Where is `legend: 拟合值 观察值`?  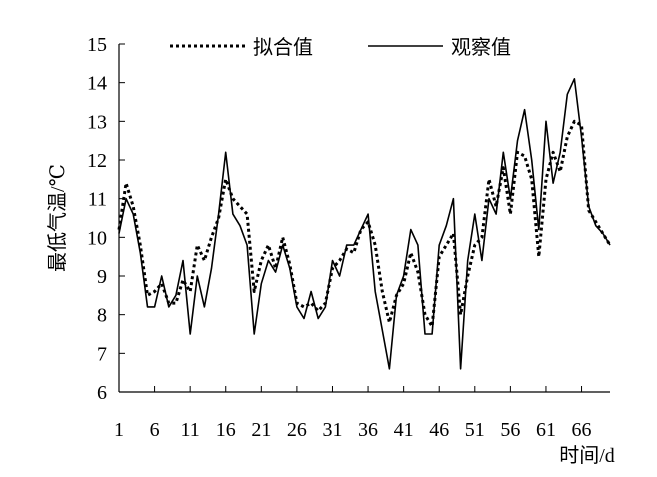
legend: 拟合值 观察值 is located at coordinates (340, 47).